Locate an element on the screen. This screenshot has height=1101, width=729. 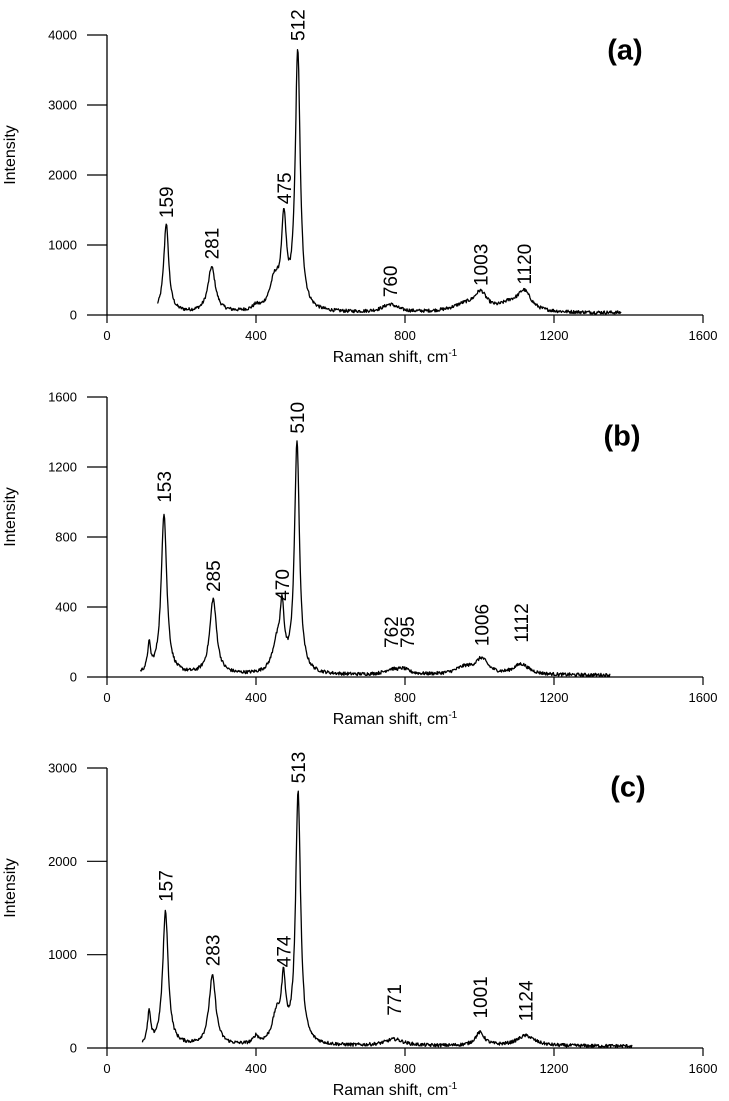
y-tick-label: 1600 is located at coordinates (62, 397).